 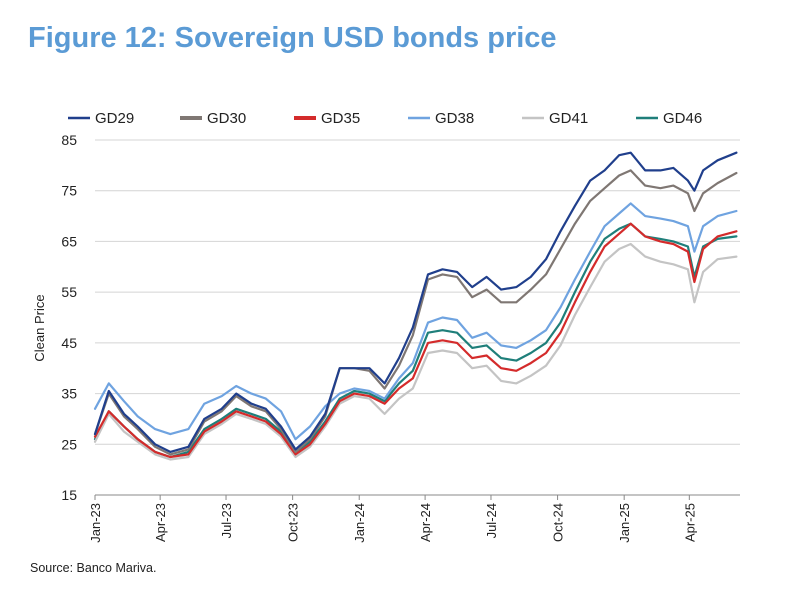 I want to click on legend-label: GD41, so click(x=568, y=118).